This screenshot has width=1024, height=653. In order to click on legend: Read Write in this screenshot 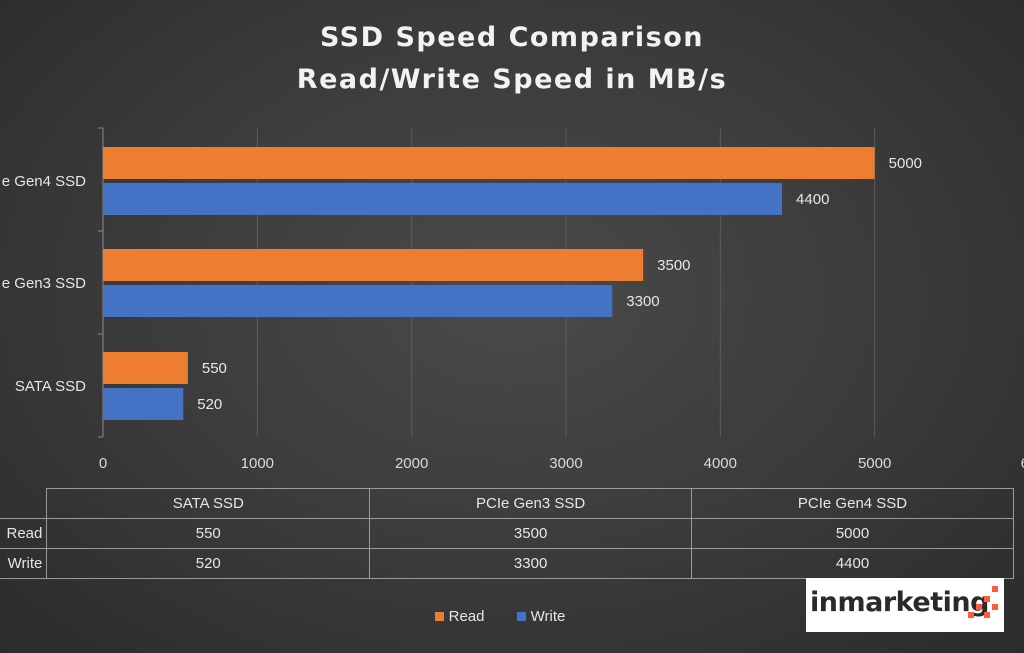, I will do `click(500, 616)`.